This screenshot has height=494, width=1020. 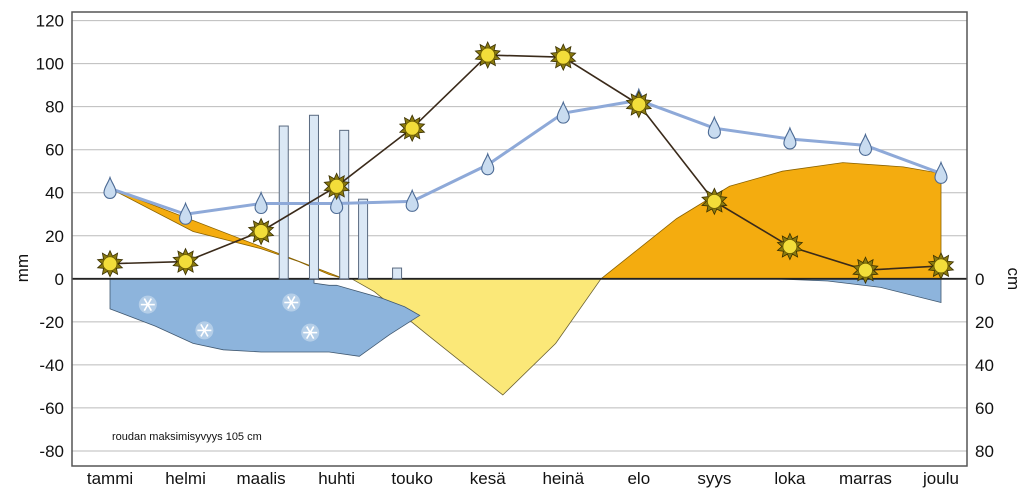 I want to click on right-axis-tick-label: 60, so click(x=984, y=408).